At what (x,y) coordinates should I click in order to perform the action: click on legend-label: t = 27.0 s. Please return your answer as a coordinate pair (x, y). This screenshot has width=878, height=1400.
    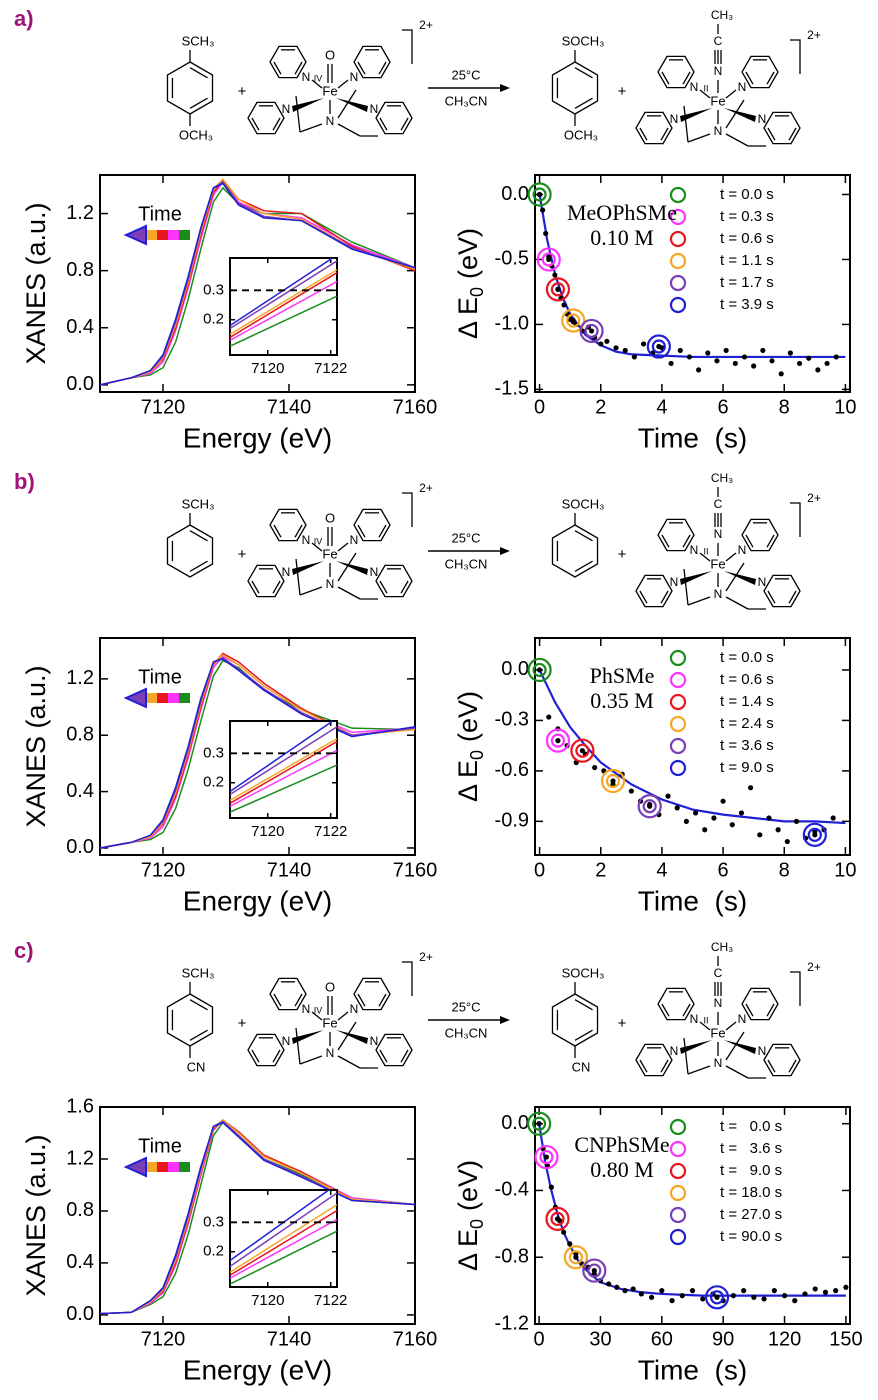
    Looking at the image, I should click on (751, 1214).